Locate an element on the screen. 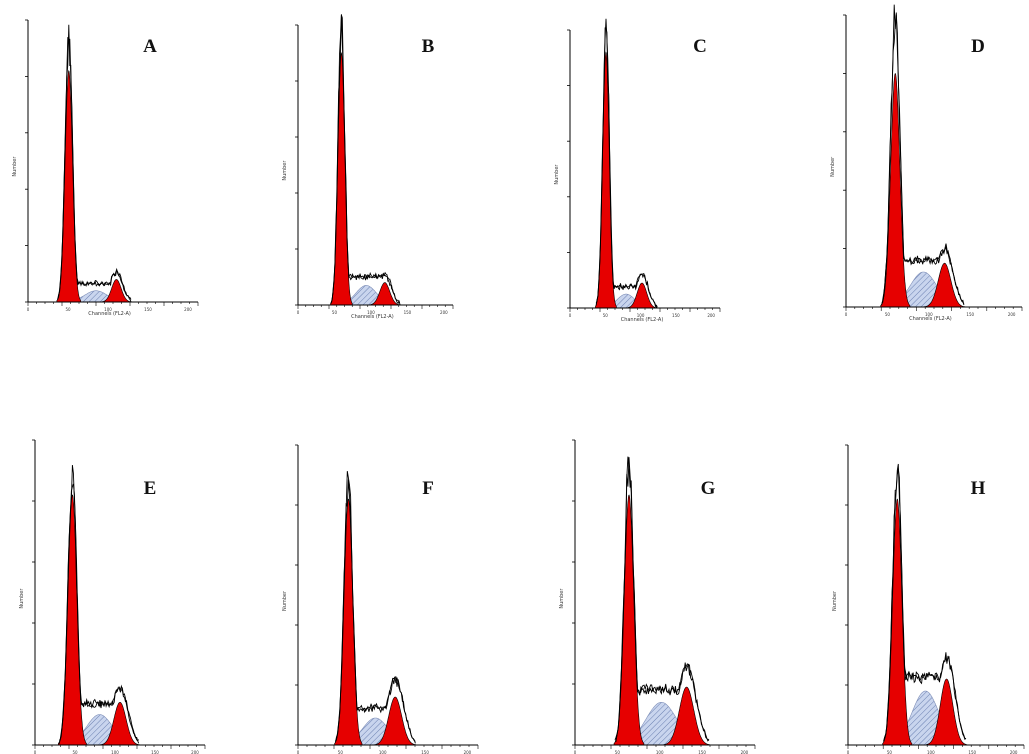 This screenshot has height=754, width=1029. panel-label: C is located at coordinates (700, 46).